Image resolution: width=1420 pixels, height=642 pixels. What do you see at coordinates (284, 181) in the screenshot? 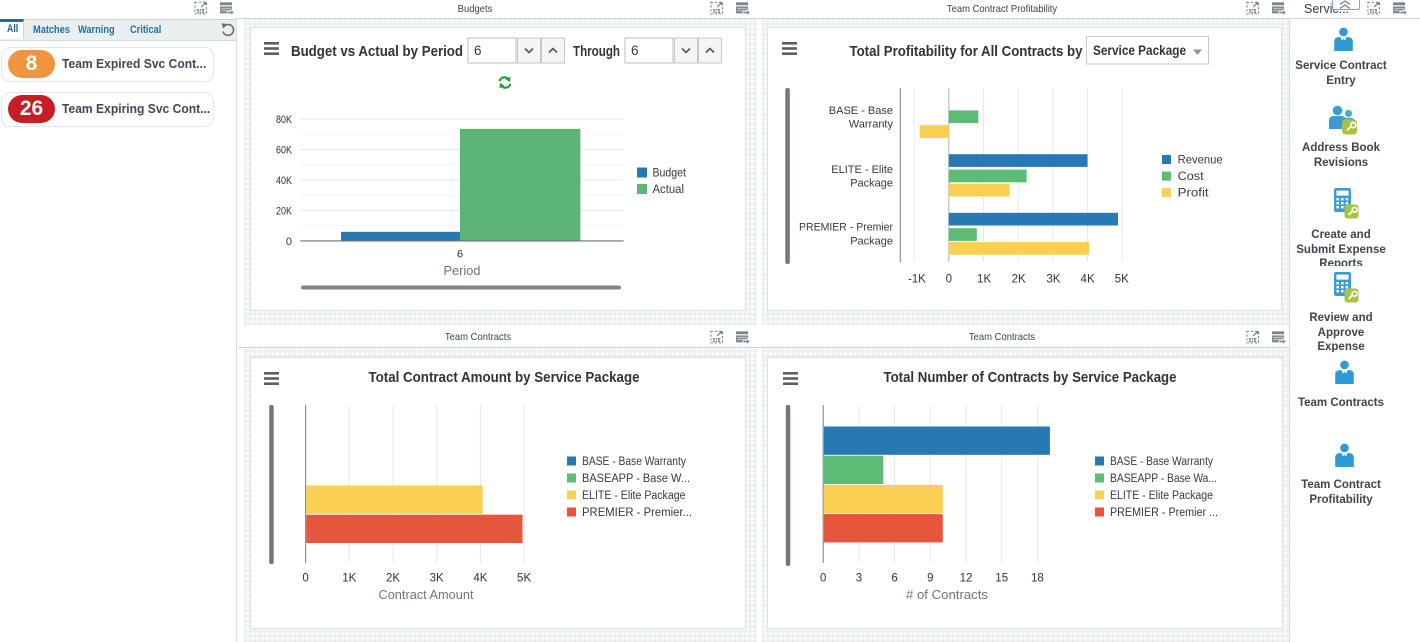
I see `svg-text: 40K` at bounding box center [284, 181].